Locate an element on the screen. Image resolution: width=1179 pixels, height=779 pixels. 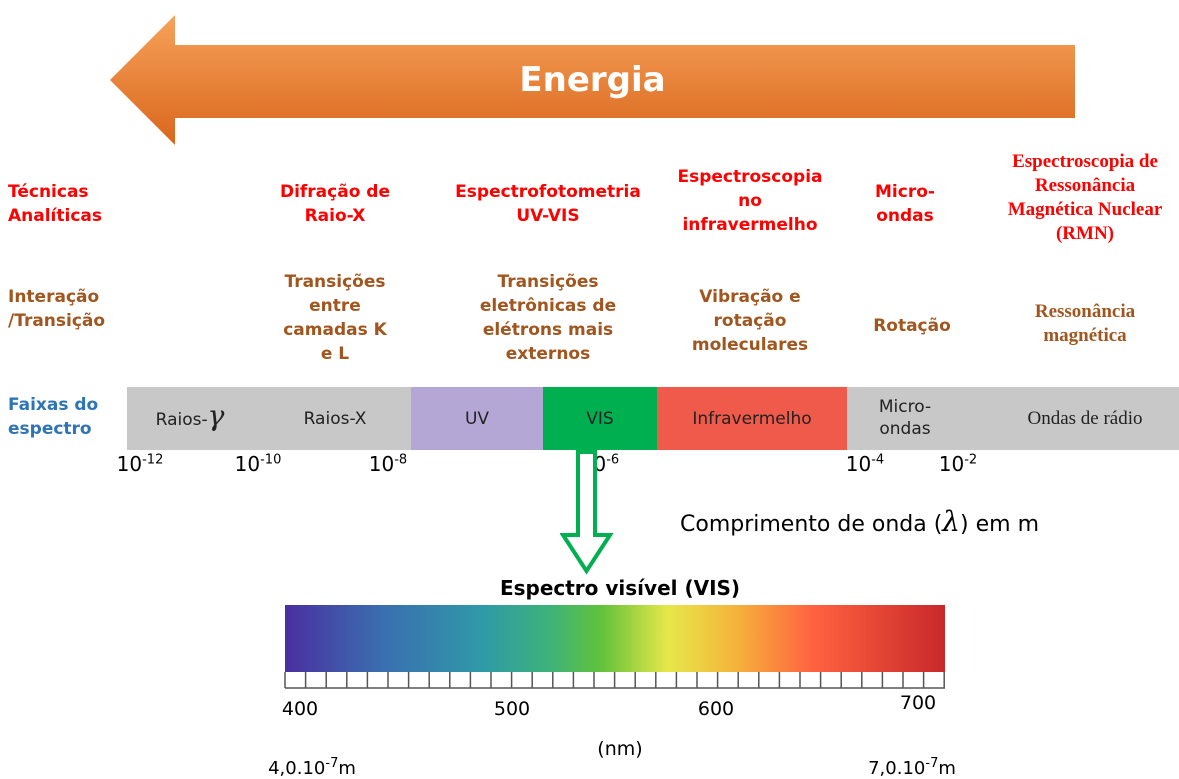
interaction: Vibração e rotação moleculares is located at coordinates (750, 321).